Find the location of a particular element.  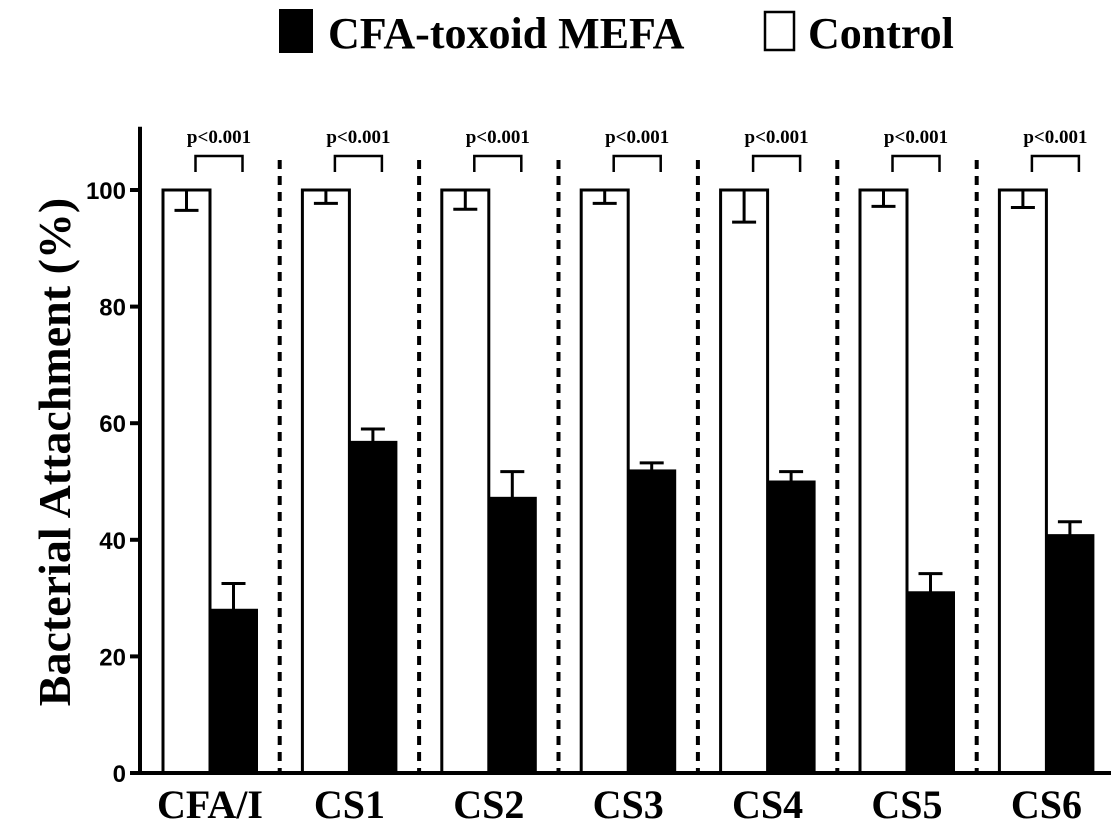

legend-swatch-control is located at coordinates (779, 31).